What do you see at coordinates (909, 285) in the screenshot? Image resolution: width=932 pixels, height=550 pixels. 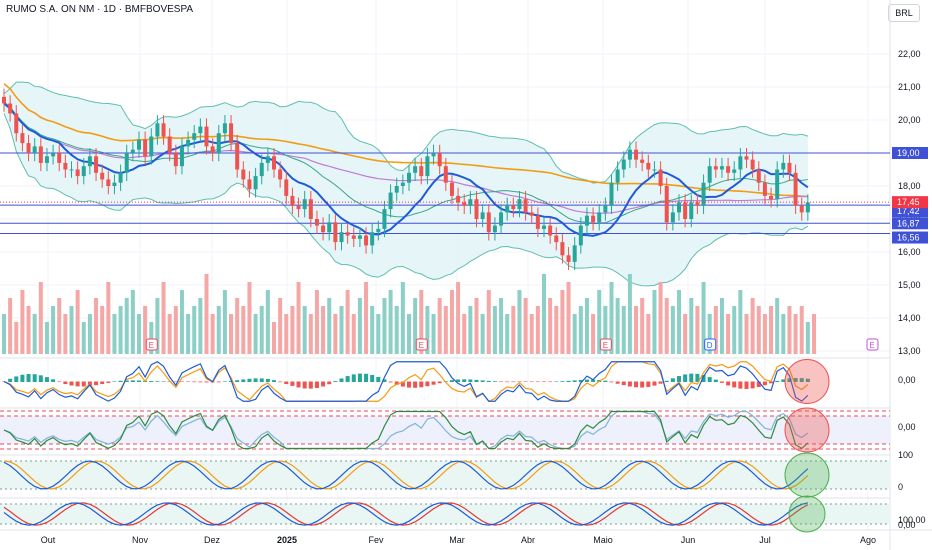 I see `price-tick-label: 15,00` at bounding box center [909, 285].